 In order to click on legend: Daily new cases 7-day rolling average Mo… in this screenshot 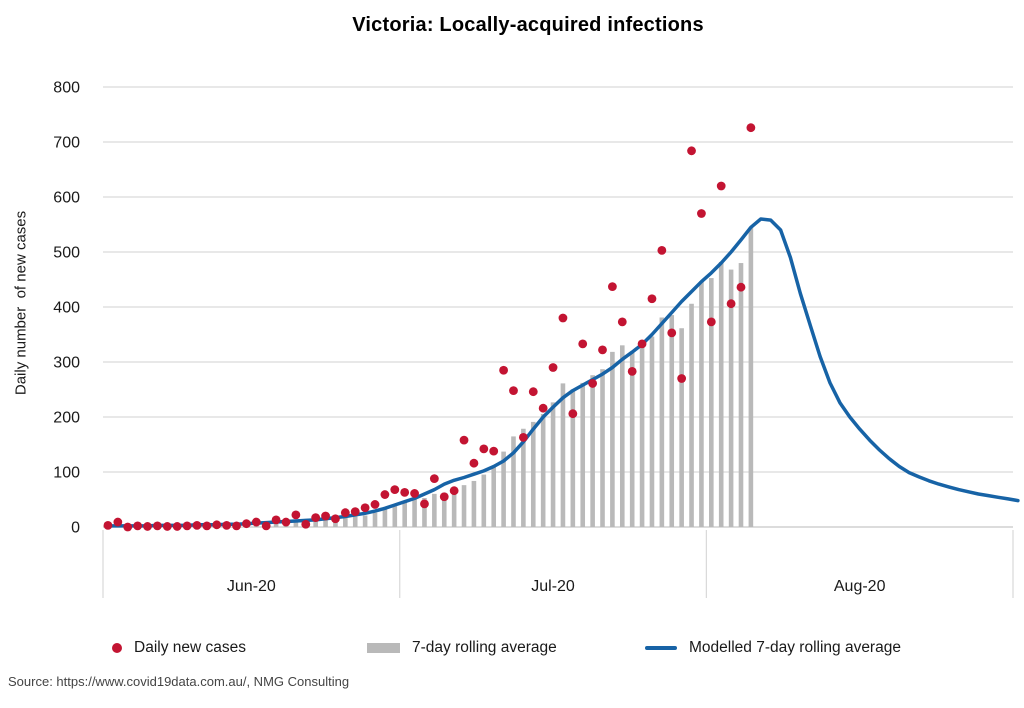, I will do `click(512, 648)`.